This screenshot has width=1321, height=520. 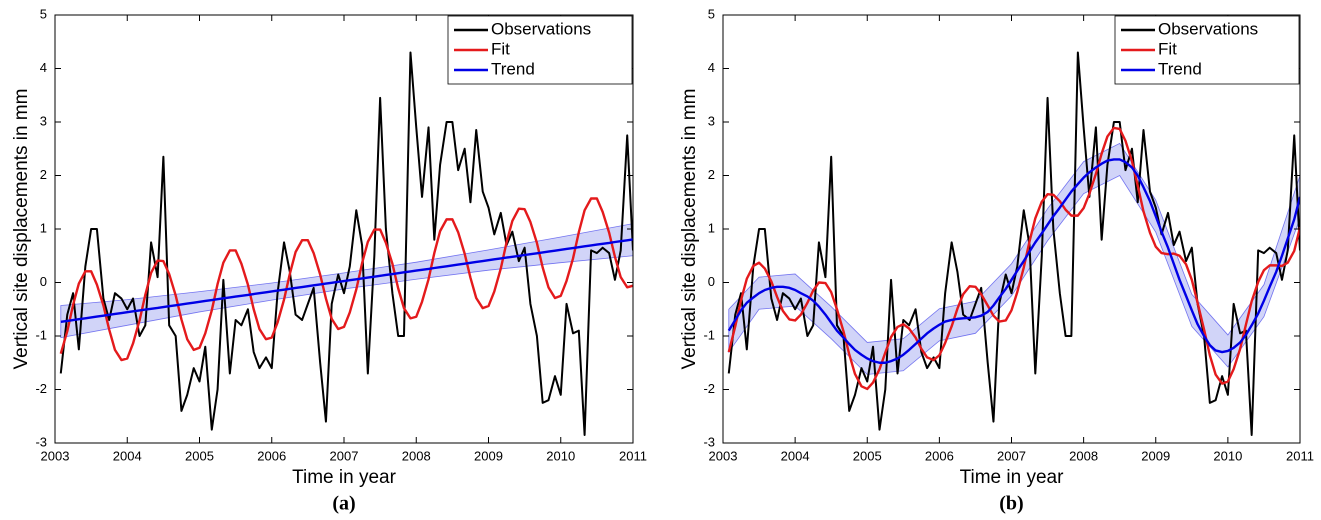 I want to click on series-line, so click(x=346, y=280).